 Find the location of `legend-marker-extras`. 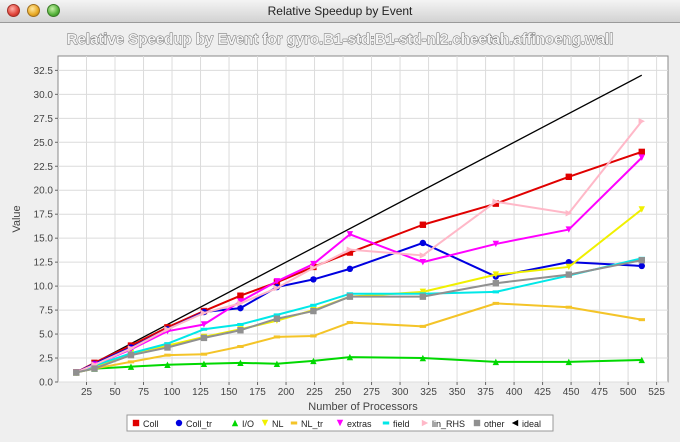

legend-marker-extras is located at coordinates (340, 423).